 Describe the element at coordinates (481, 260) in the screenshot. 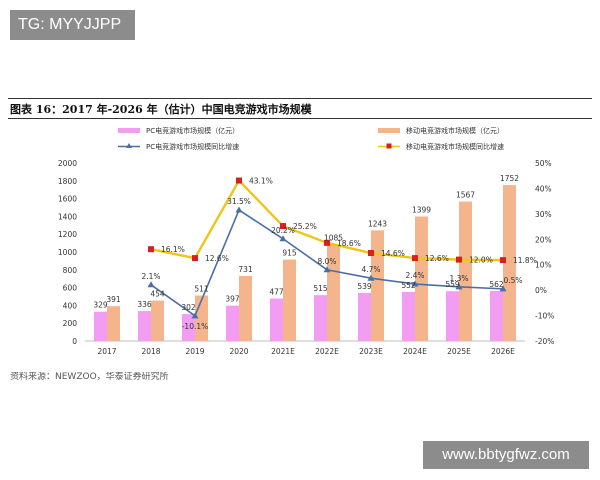

I see `mobile-growth-label: 12.0%` at that location.